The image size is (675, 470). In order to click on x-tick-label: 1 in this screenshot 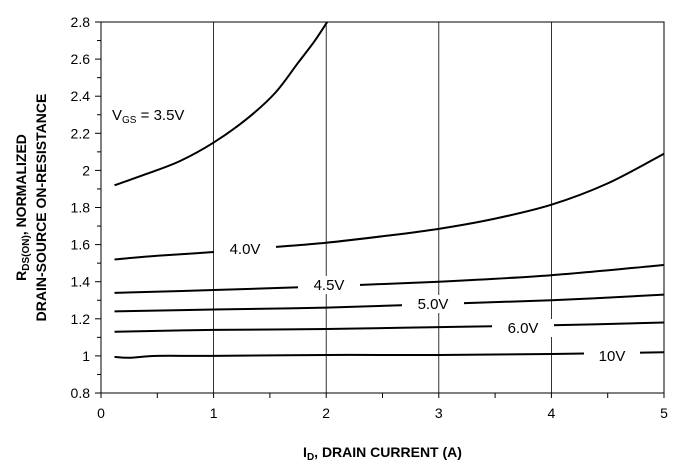, I will do `click(214, 413)`.